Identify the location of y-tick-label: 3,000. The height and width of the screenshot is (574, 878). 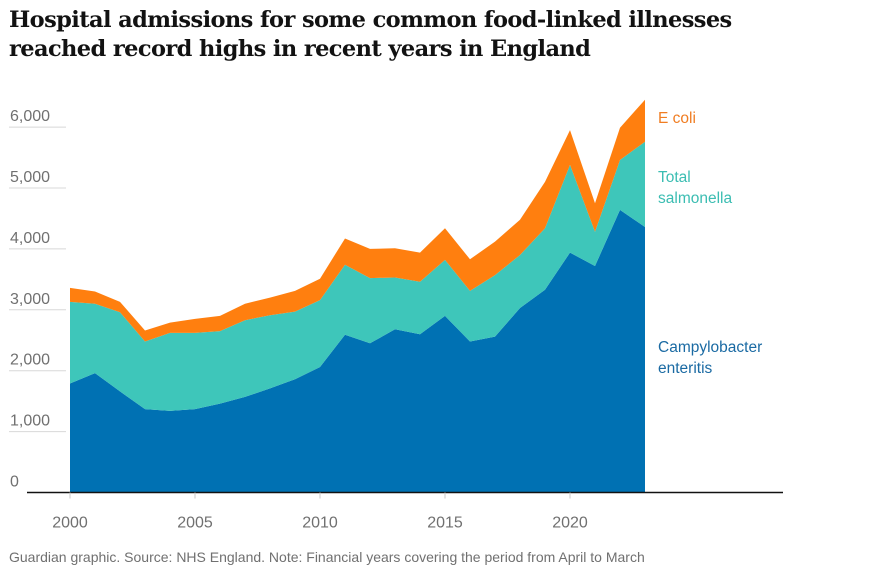
(30, 299).